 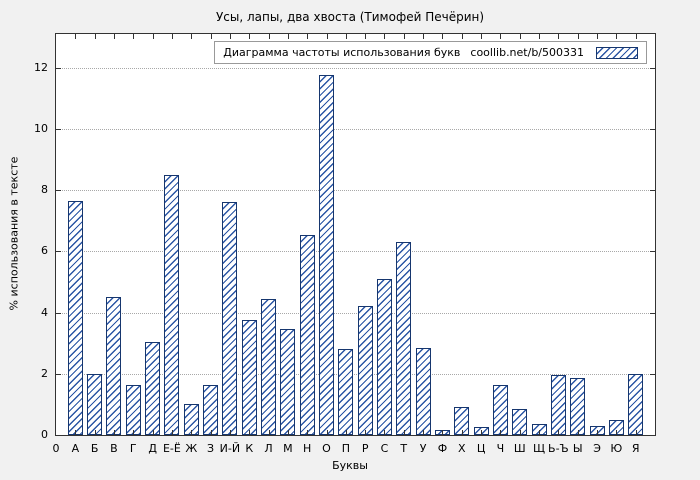 What do you see at coordinates (365, 370) in the screenshot?
I see `bar-Р` at bounding box center [365, 370].